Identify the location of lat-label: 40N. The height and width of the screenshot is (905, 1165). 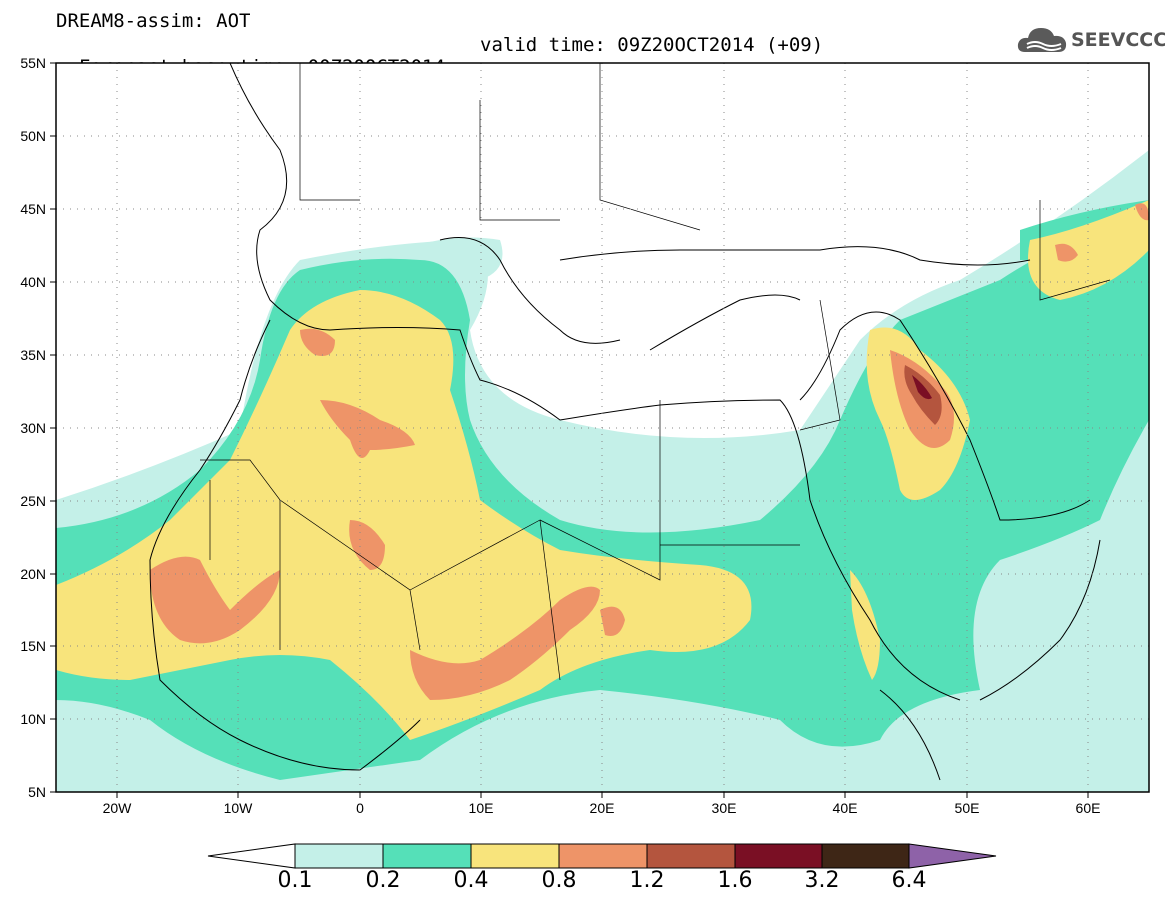
(33, 282).